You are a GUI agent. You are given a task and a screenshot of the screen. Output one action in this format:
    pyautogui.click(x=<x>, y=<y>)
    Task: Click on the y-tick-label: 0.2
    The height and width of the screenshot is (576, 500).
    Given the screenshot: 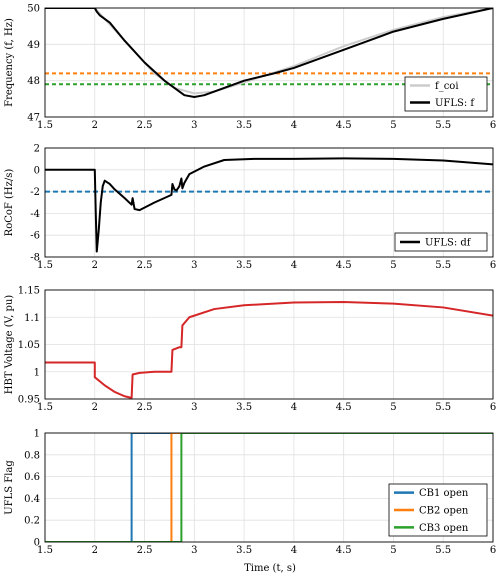 What is the action you would take?
    pyautogui.click(x=32, y=521)
    